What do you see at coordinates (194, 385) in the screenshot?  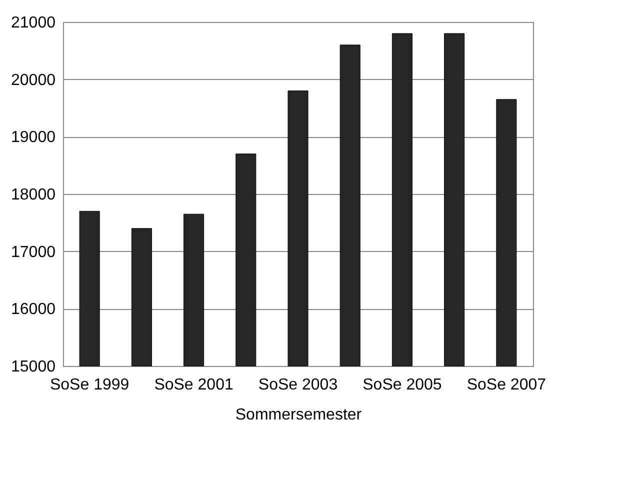 I see `x-tick-label: SoSe 2001` at bounding box center [194, 385].